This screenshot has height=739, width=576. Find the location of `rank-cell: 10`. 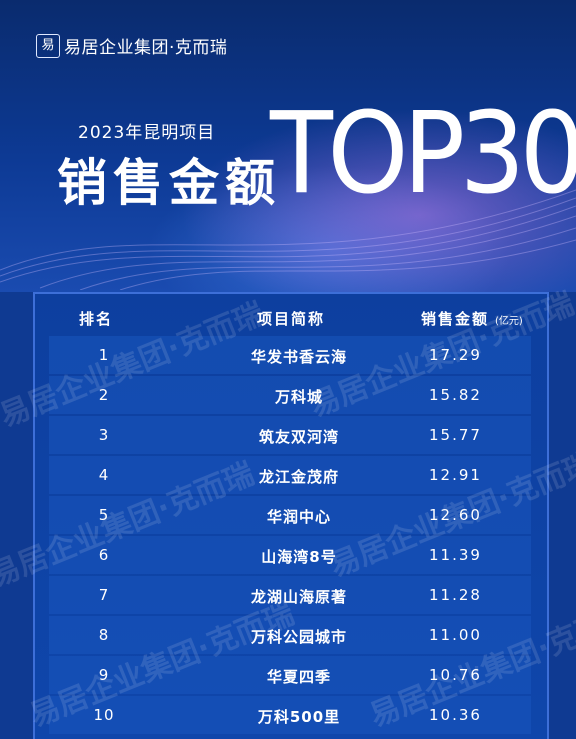

rank-cell: 10 is located at coordinates (104, 715).